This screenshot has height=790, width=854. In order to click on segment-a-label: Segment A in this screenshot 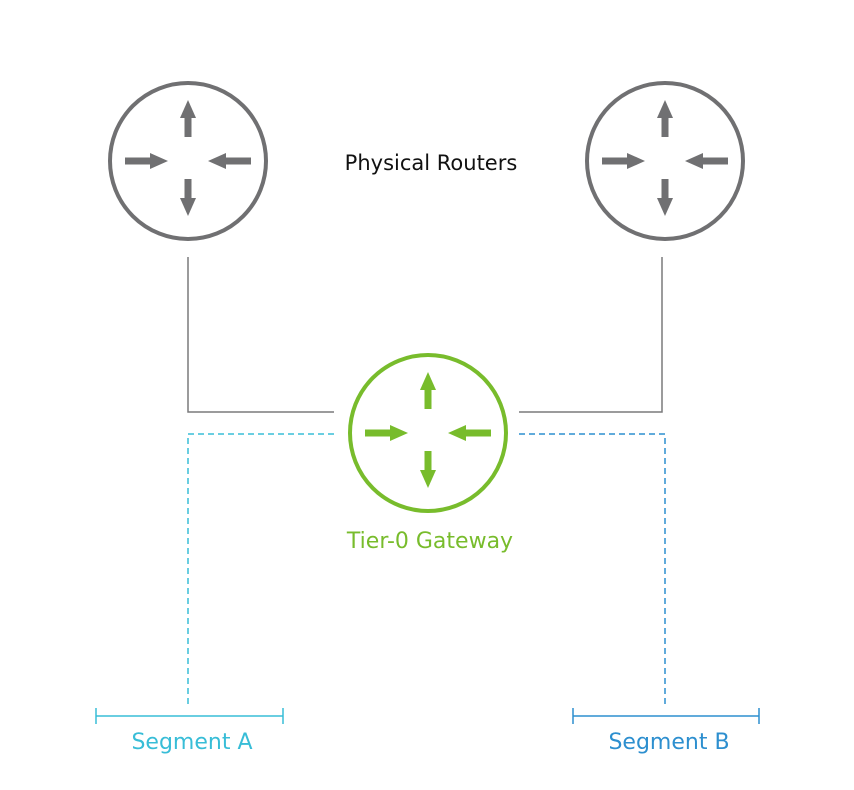, I will do `click(191, 742)`.